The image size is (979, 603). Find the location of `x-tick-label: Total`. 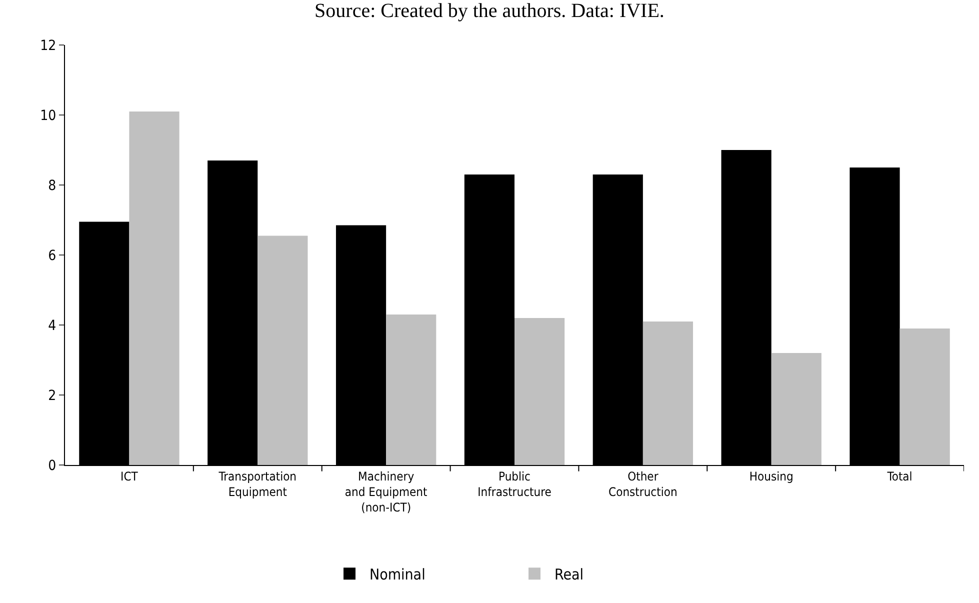

x-tick-label: Total is located at coordinates (899, 476).